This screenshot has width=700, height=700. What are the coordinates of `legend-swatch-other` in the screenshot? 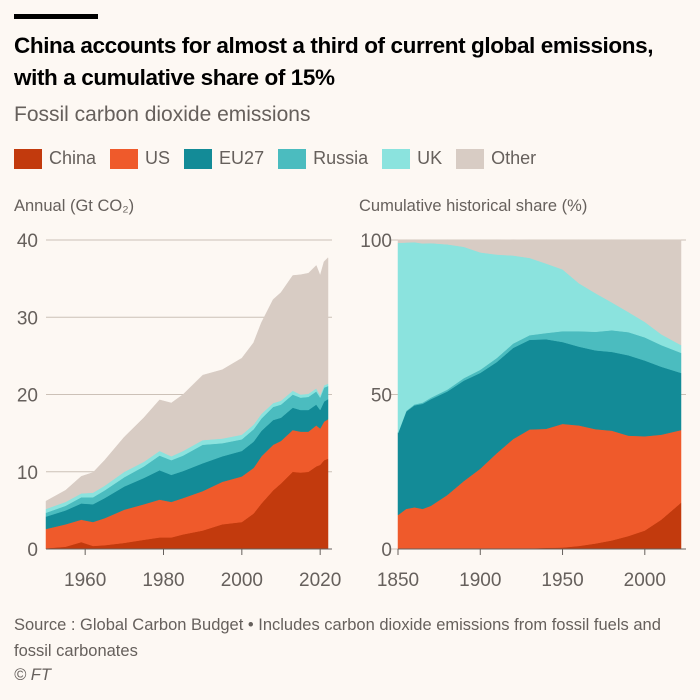 It's located at (470, 158).